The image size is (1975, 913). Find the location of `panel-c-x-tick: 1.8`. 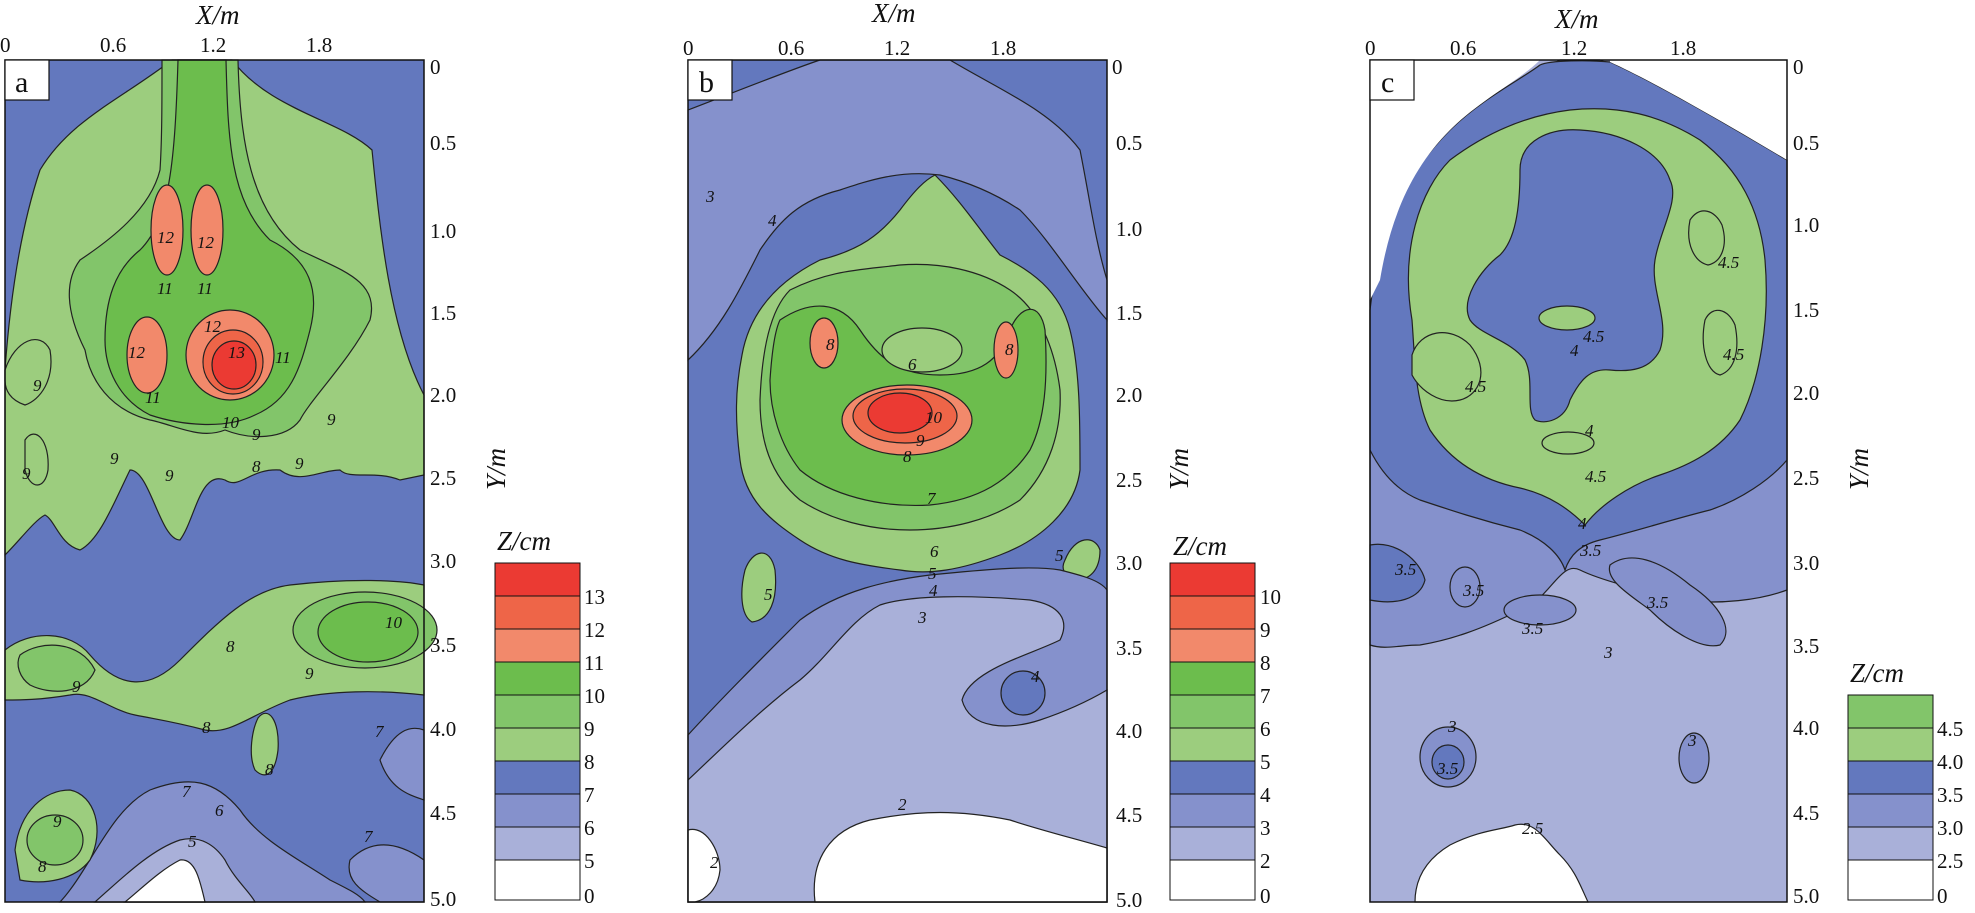

panel-c-x-tick: 1.8 is located at coordinates (1683, 48).